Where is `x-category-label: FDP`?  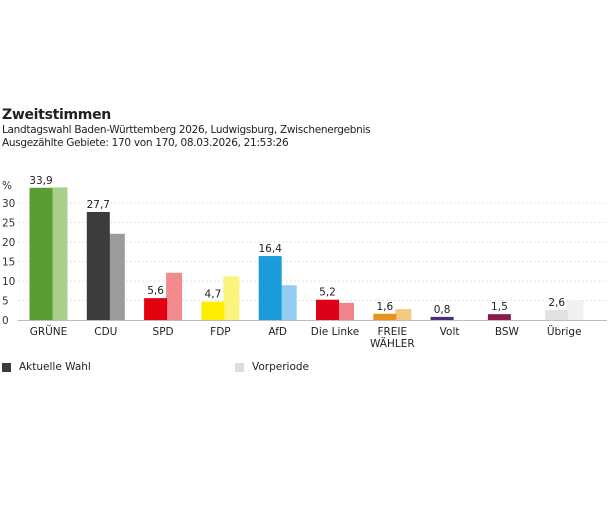 x-category-label: FDP is located at coordinates (220, 332).